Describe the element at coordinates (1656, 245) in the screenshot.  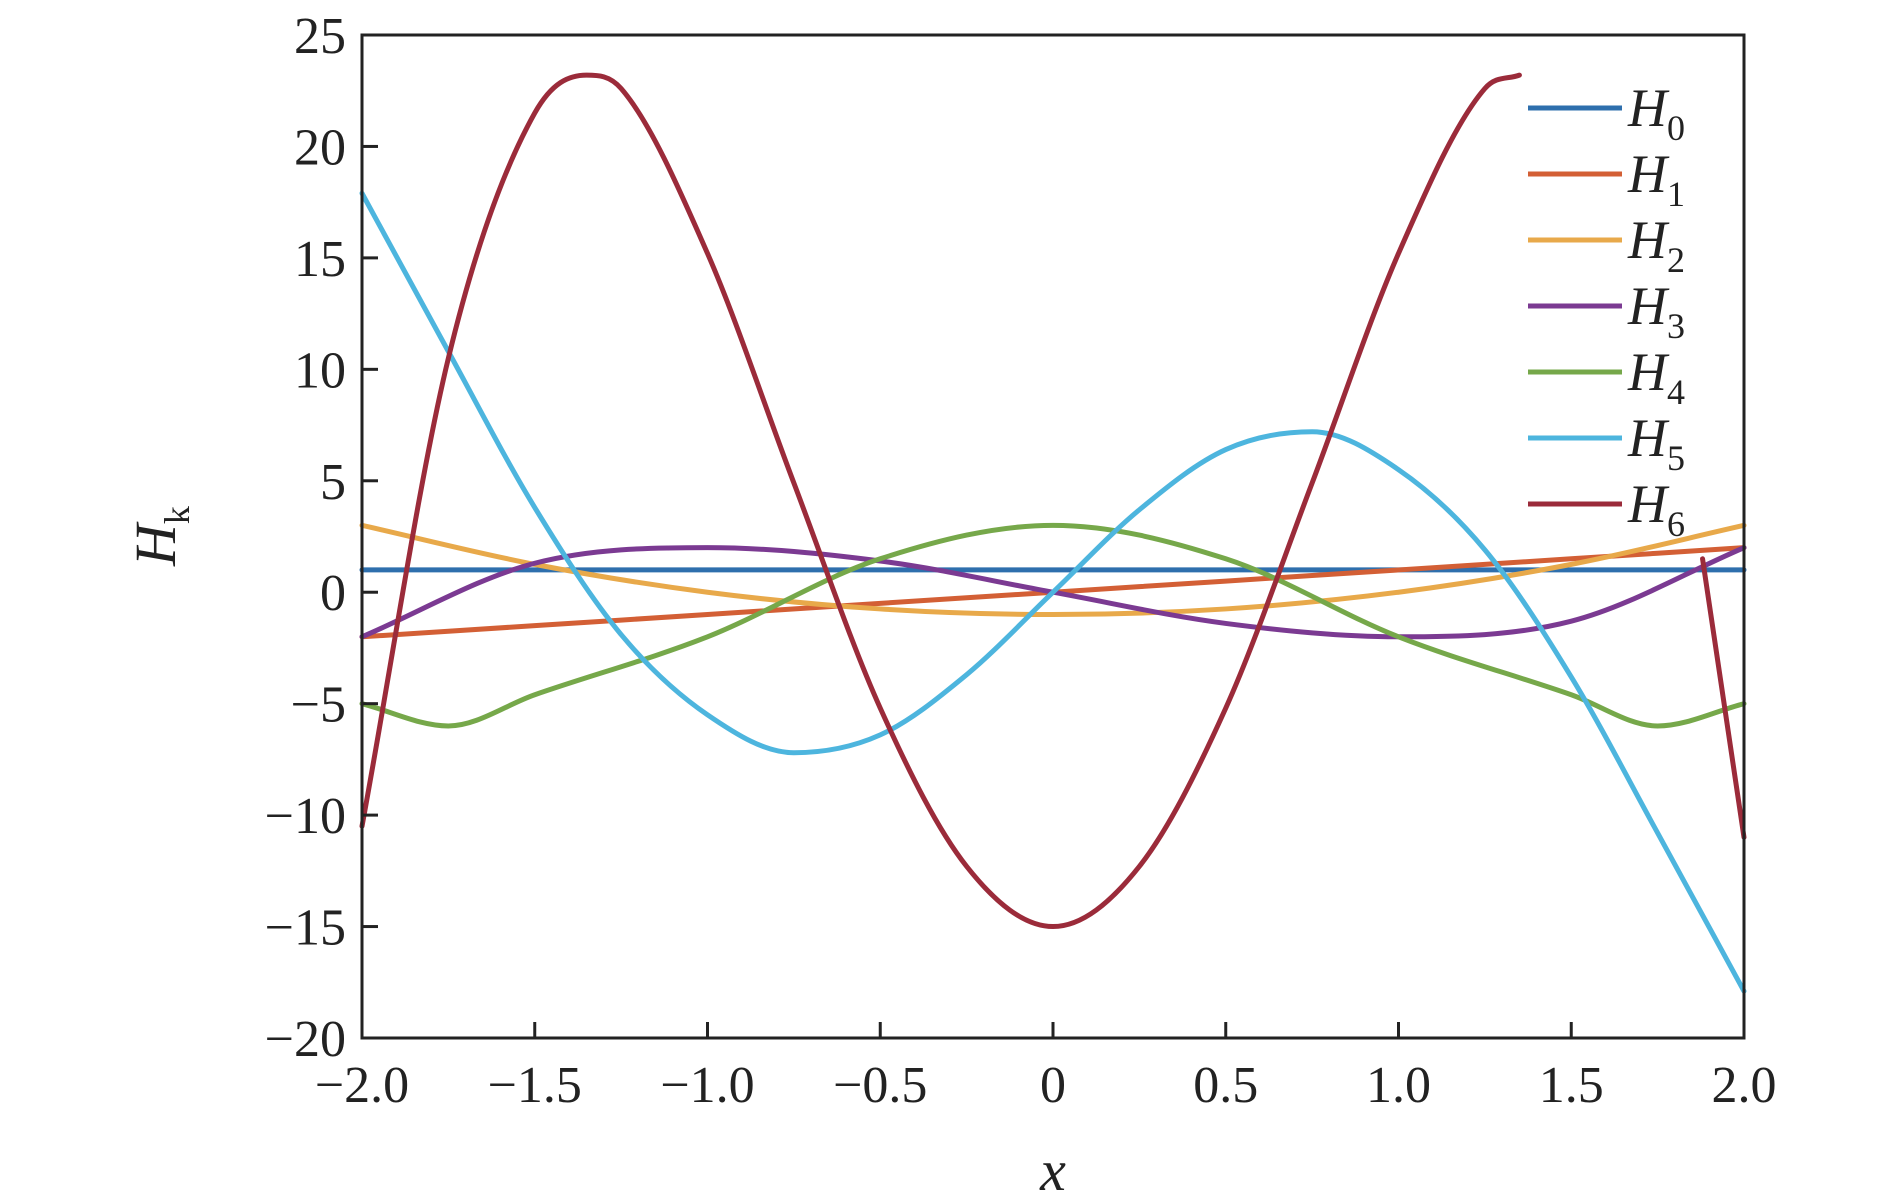
I see `legend-label-h2: H2` at that location.